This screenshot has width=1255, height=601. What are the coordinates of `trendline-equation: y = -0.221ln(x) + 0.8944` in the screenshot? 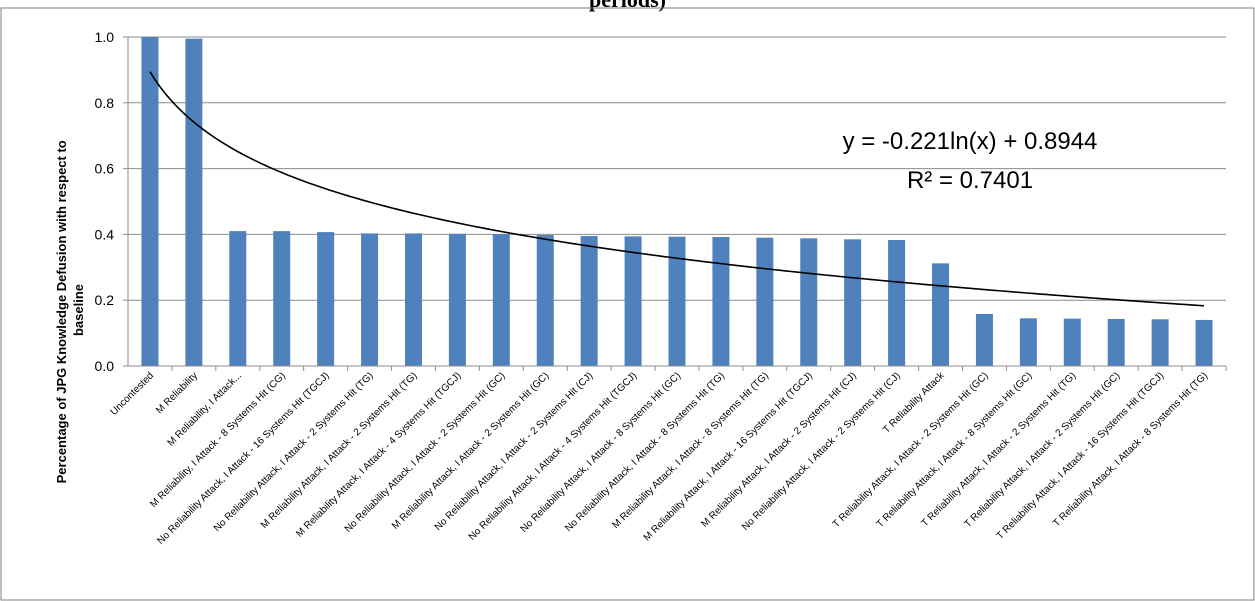 It's located at (970, 141).